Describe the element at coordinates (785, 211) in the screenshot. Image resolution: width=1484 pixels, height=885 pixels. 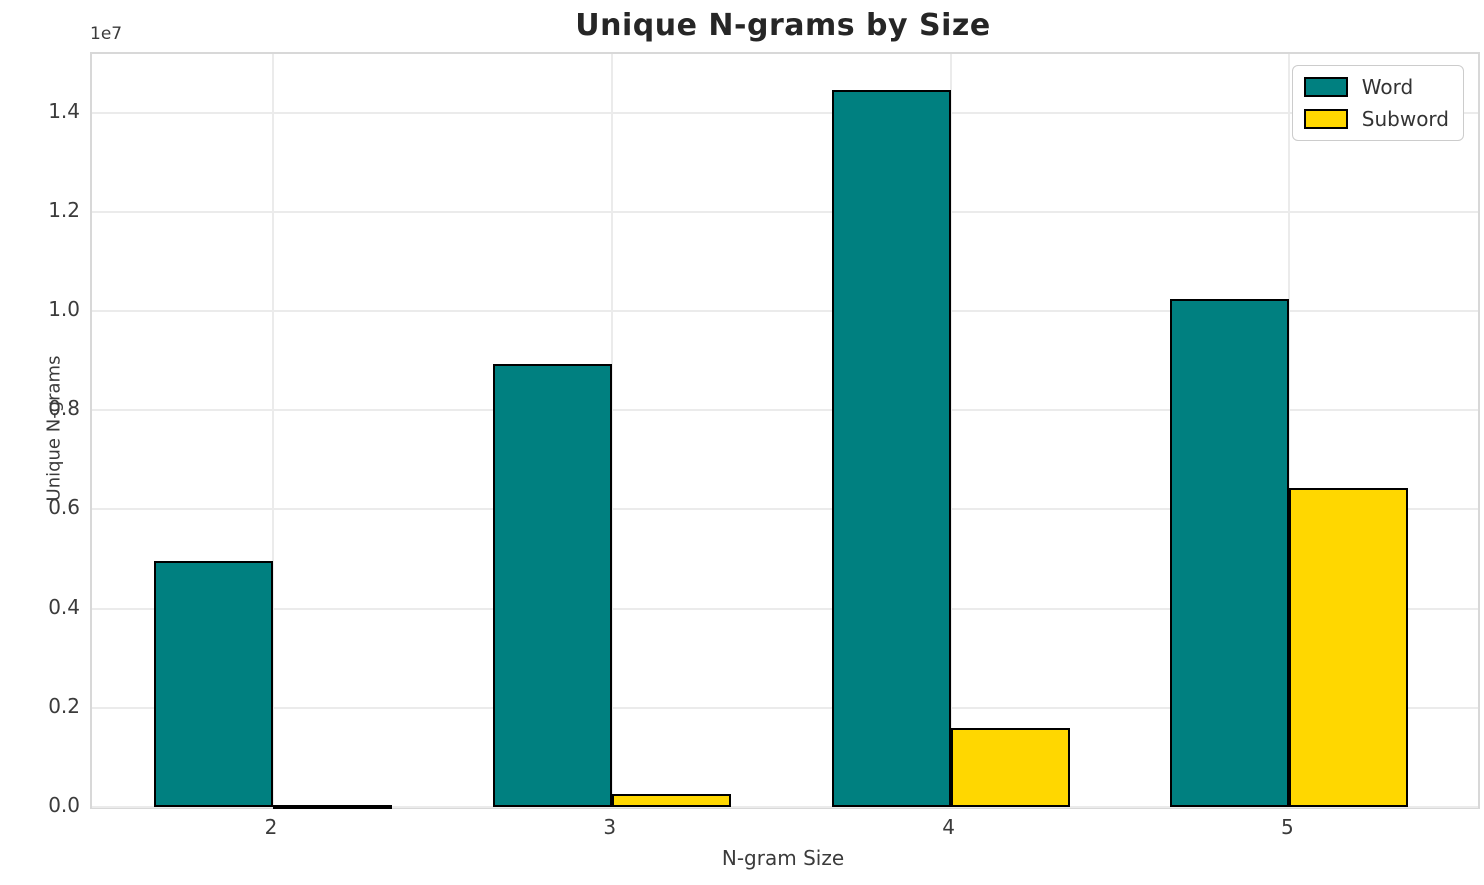
I see `gridline-y-1.2` at that location.